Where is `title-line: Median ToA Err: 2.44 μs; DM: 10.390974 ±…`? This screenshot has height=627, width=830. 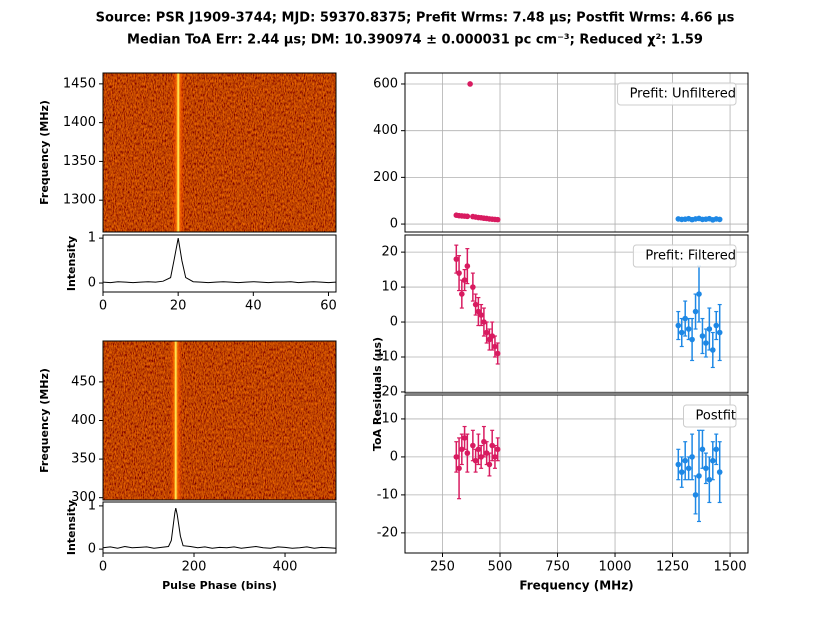 title-line: Median ToA Err: 2.44 μs; DM: 10.390974 ±… is located at coordinates (415, 40).